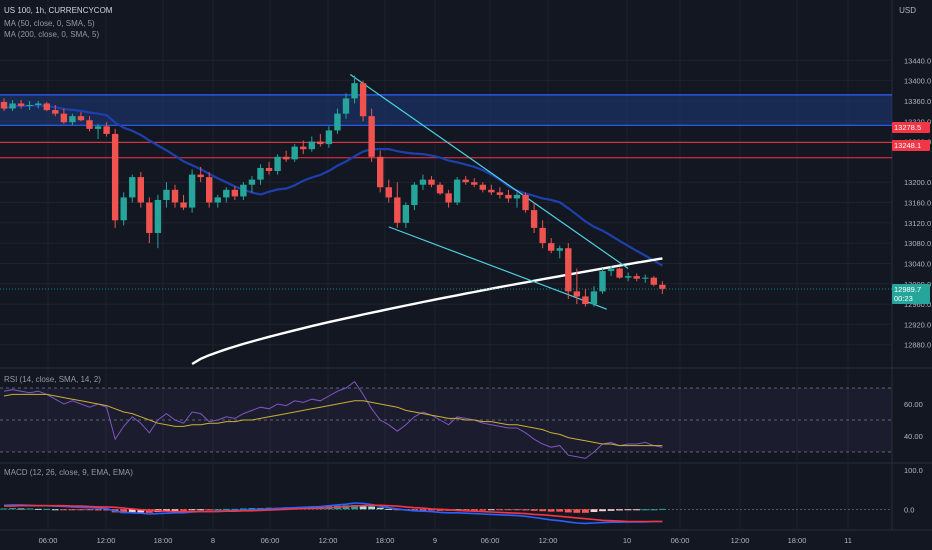 The width and height of the screenshot is (932, 550). Describe the element at coordinates (446, 513) in the screenshot. I see `macd-pane` at that location.